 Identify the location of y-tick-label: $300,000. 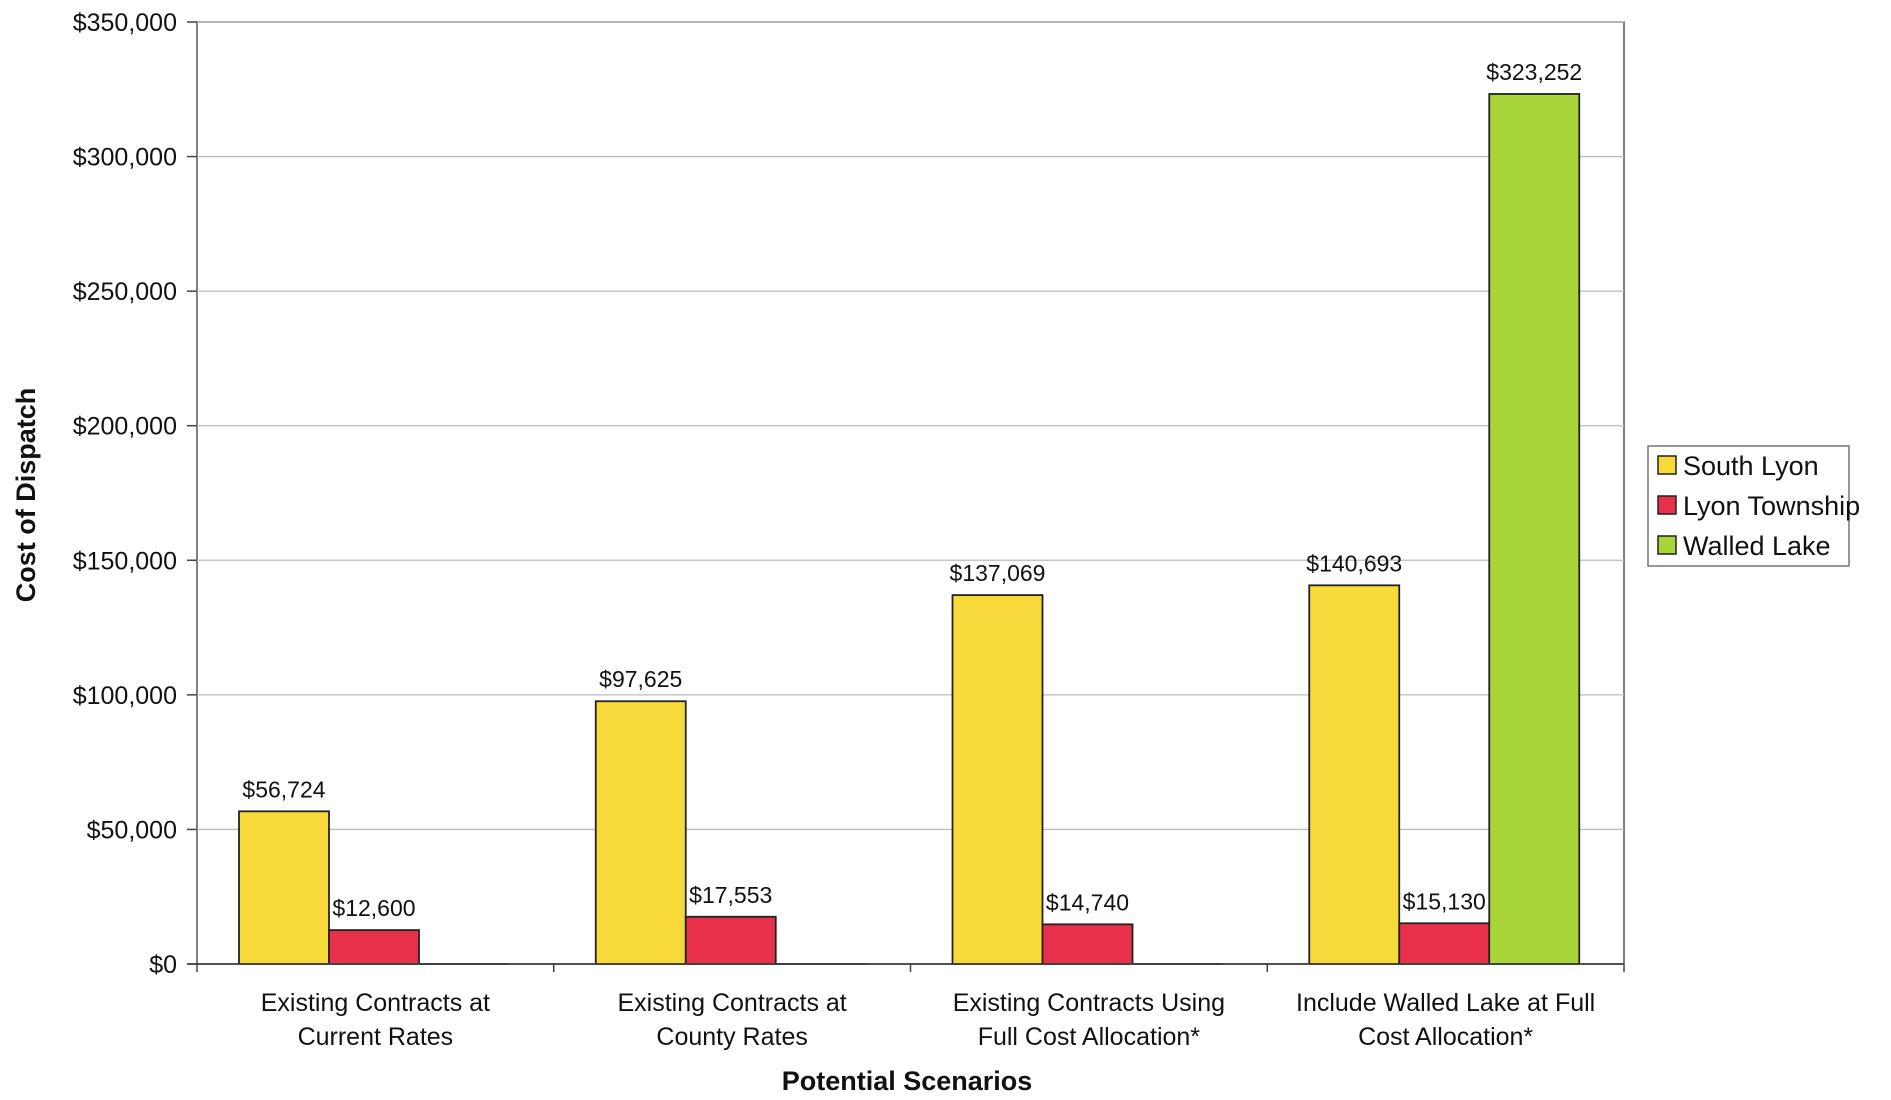
(125, 158).